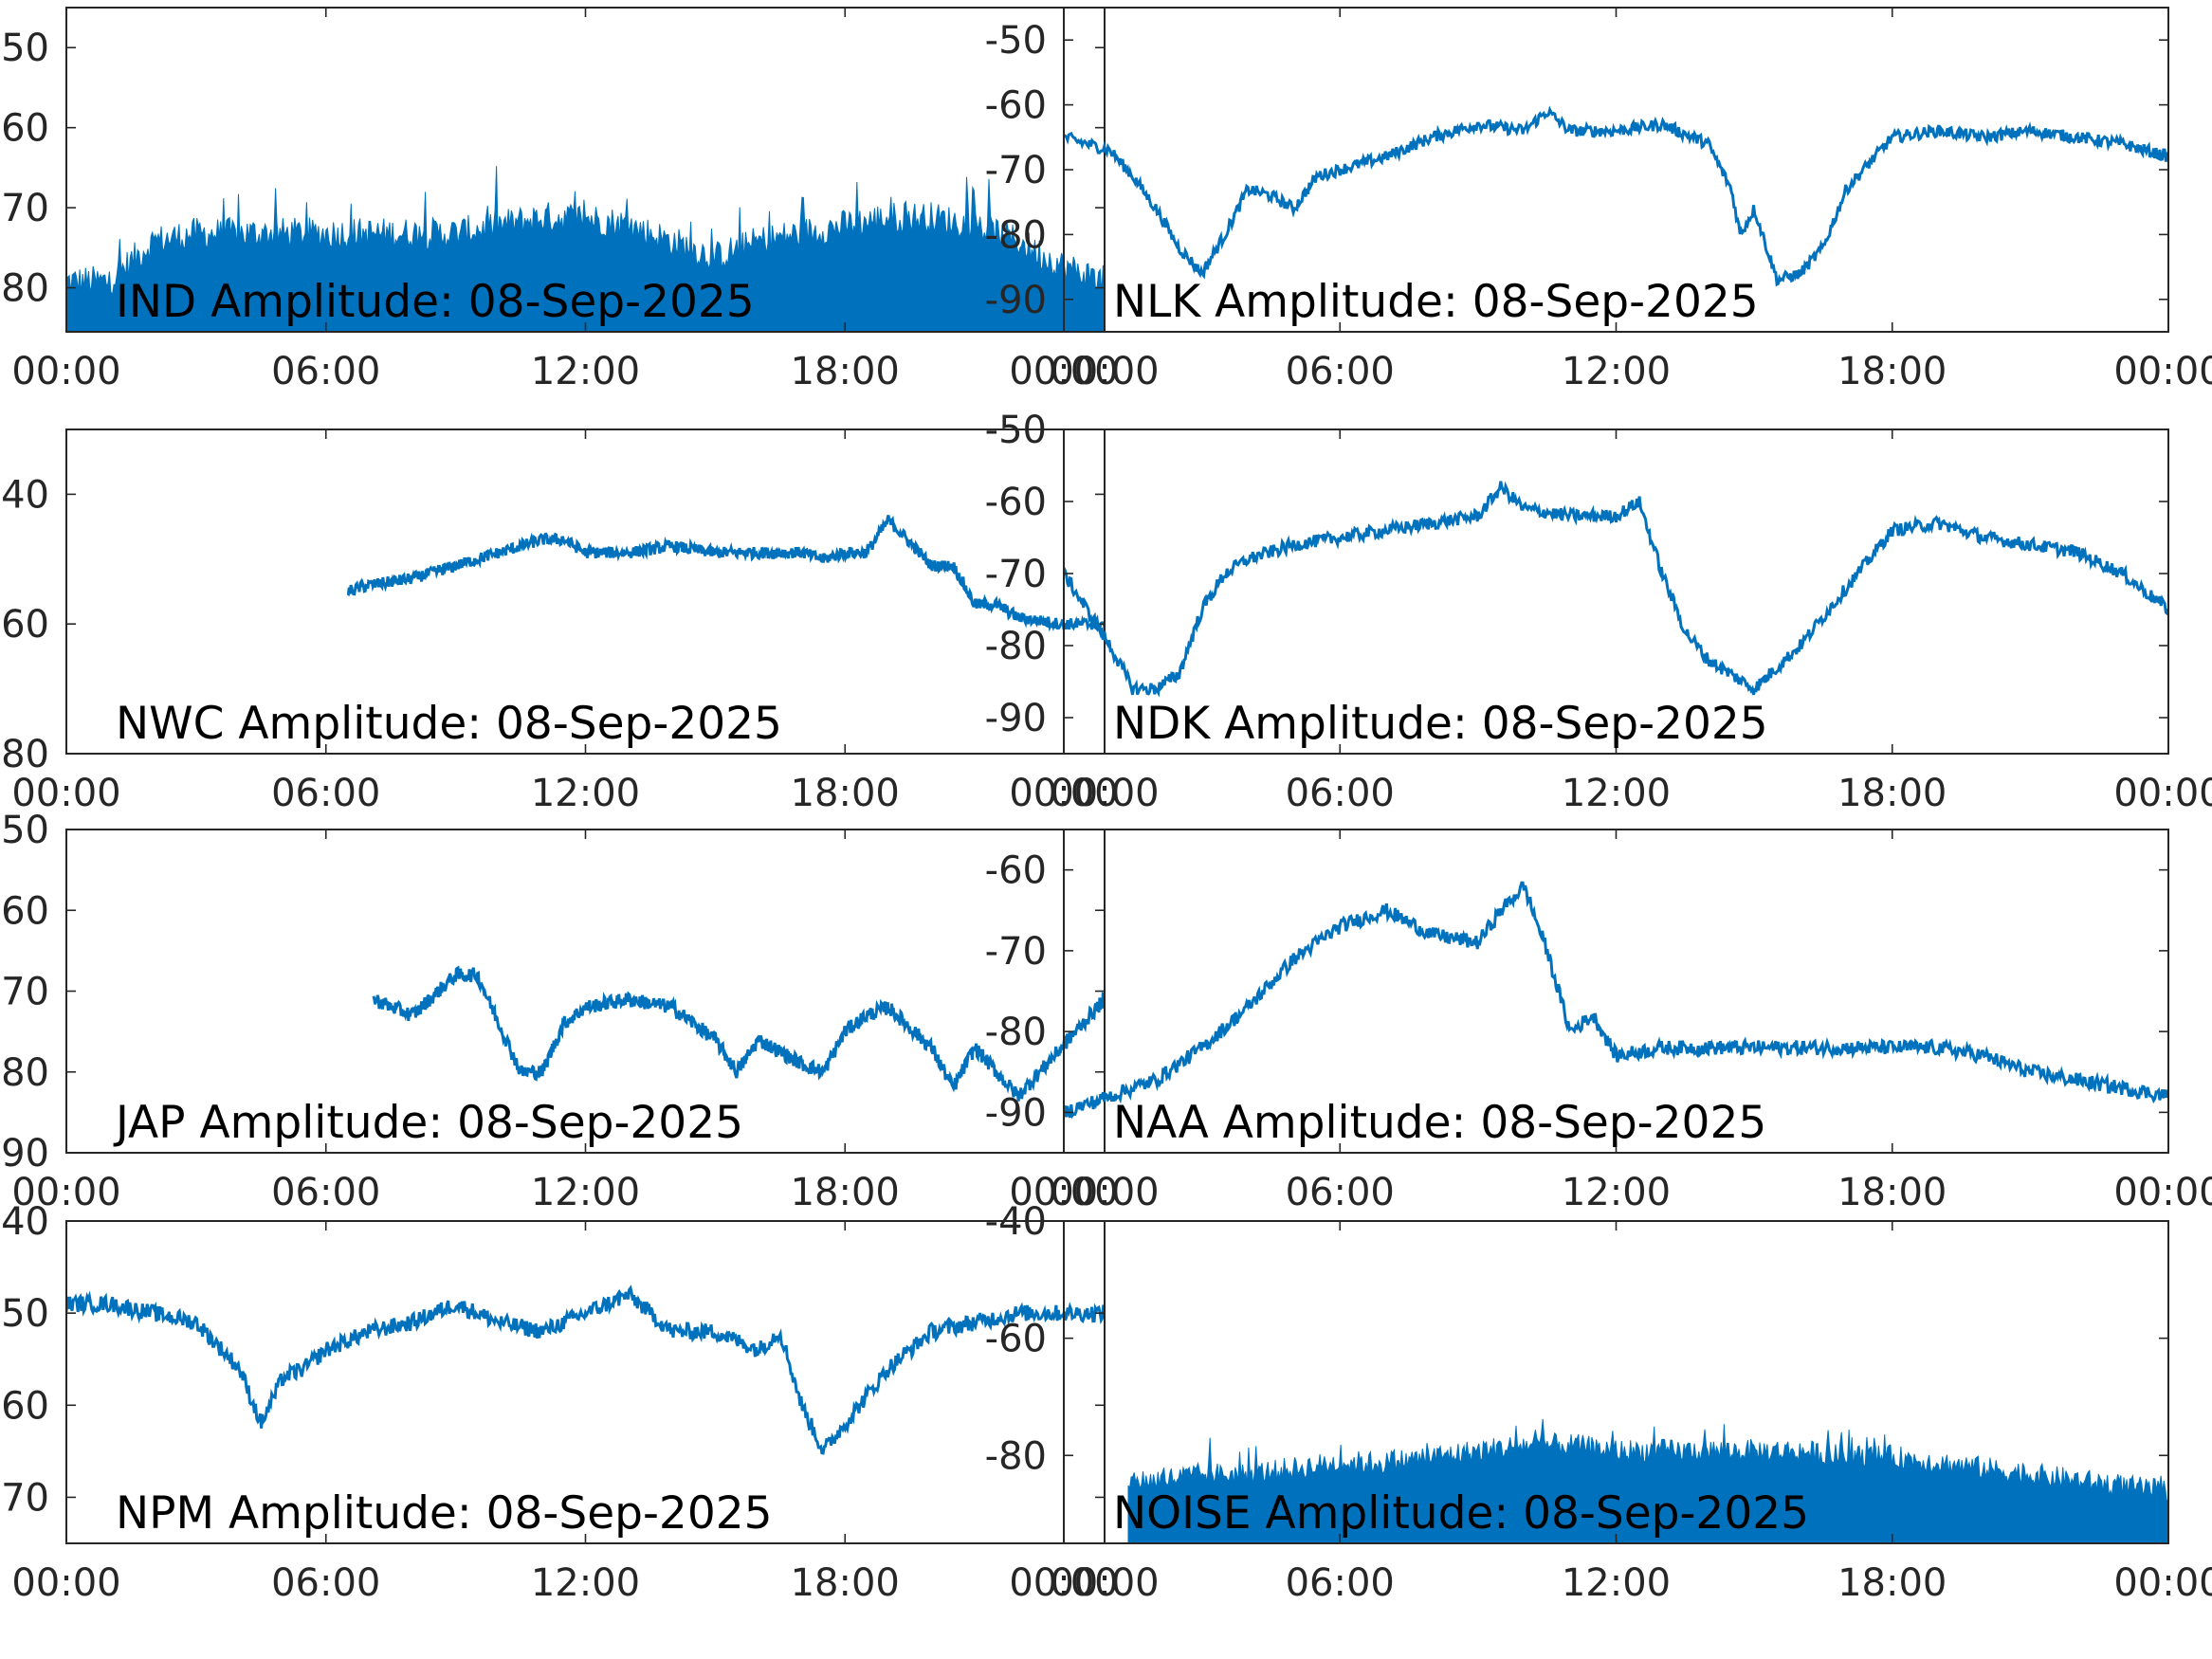  I want to click on panel-title: NAA Amplitude: 08-Sep-2025, so click(1439, 1123).